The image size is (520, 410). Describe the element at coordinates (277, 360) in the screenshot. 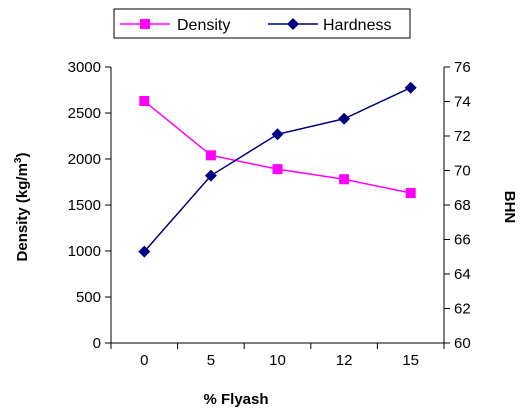

I see `x-tick-label: 10` at that location.